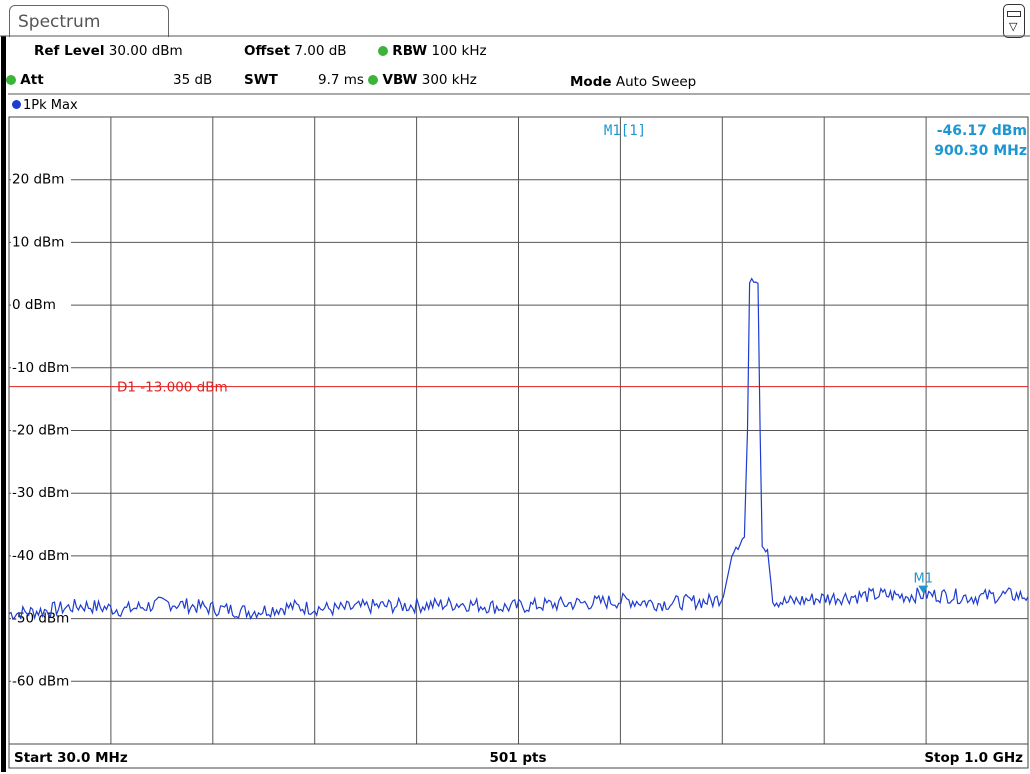  Describe the element at coordinates (11, 80) in the screenshot. I see `att-coupled-indicator` at that location.